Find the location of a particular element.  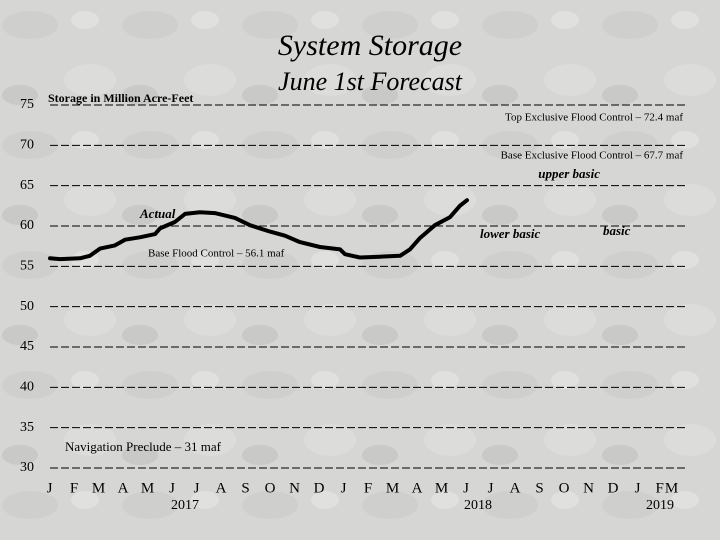

y-tick-label: 50 is located at coordinates (27, 306).